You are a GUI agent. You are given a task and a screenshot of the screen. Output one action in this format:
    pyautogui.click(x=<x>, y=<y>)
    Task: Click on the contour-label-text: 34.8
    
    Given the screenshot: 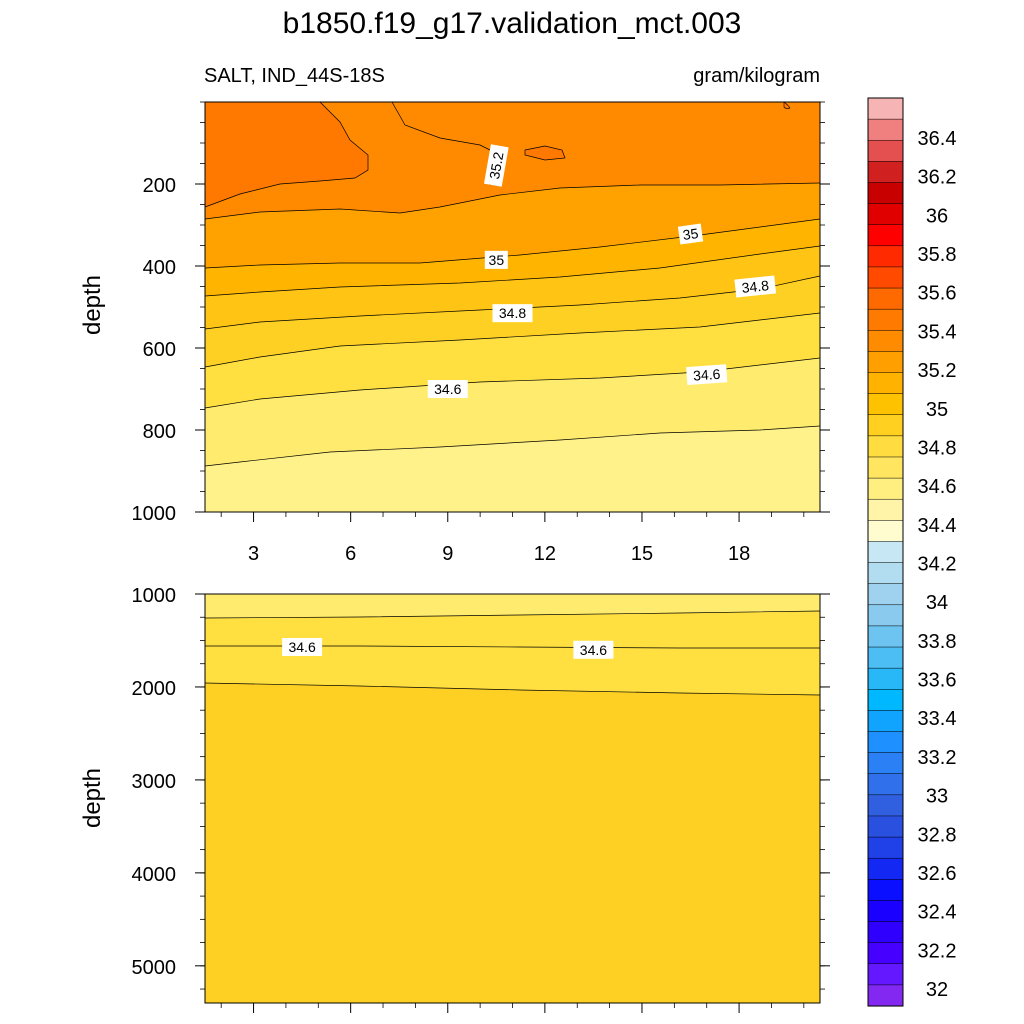 What is the action you would take?
    pyautogui.click(x=512, y=313)
    